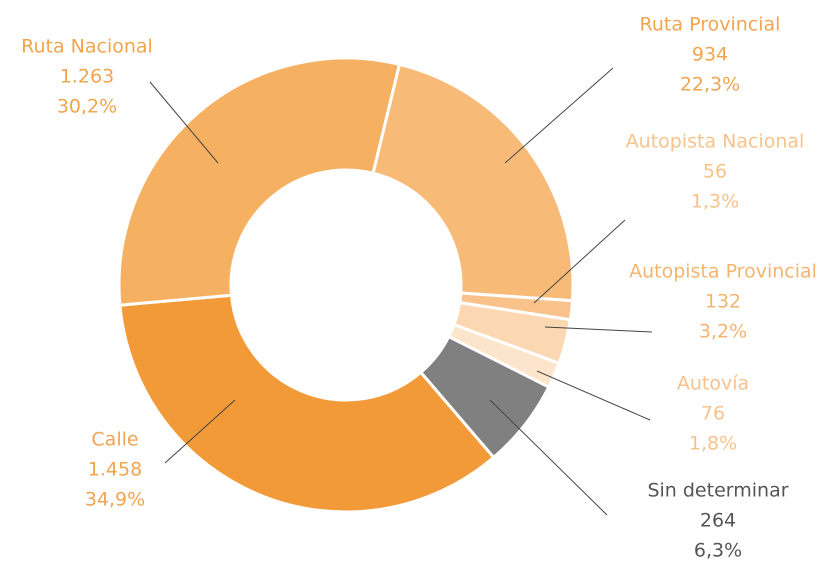 The width and height of the screenshot is (832, 561). I want to click on percent-label: 1,3%, so click(715, 202).